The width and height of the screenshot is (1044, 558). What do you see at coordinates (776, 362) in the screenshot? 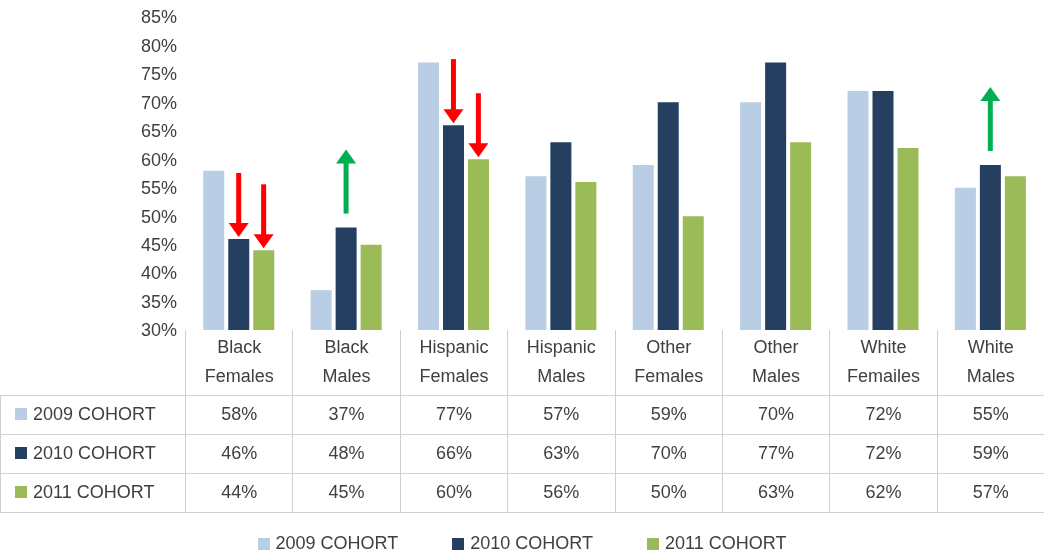
I see `x-tick-label: Other Males` at bounding box center [776, 362].